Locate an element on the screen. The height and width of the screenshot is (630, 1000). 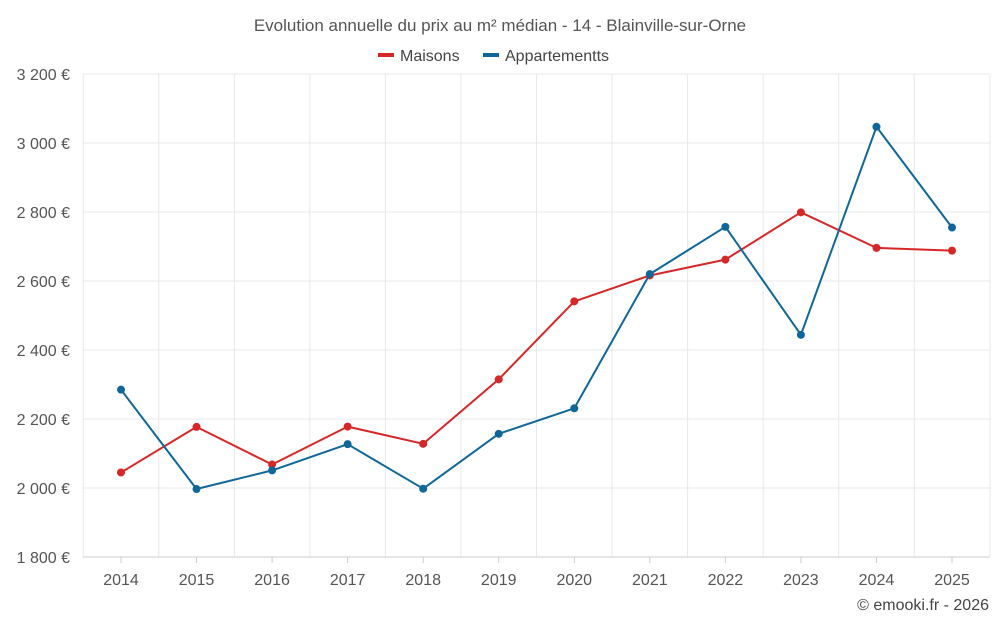
y-tick-label: 2 000 € is located at coordinates (43, 489).